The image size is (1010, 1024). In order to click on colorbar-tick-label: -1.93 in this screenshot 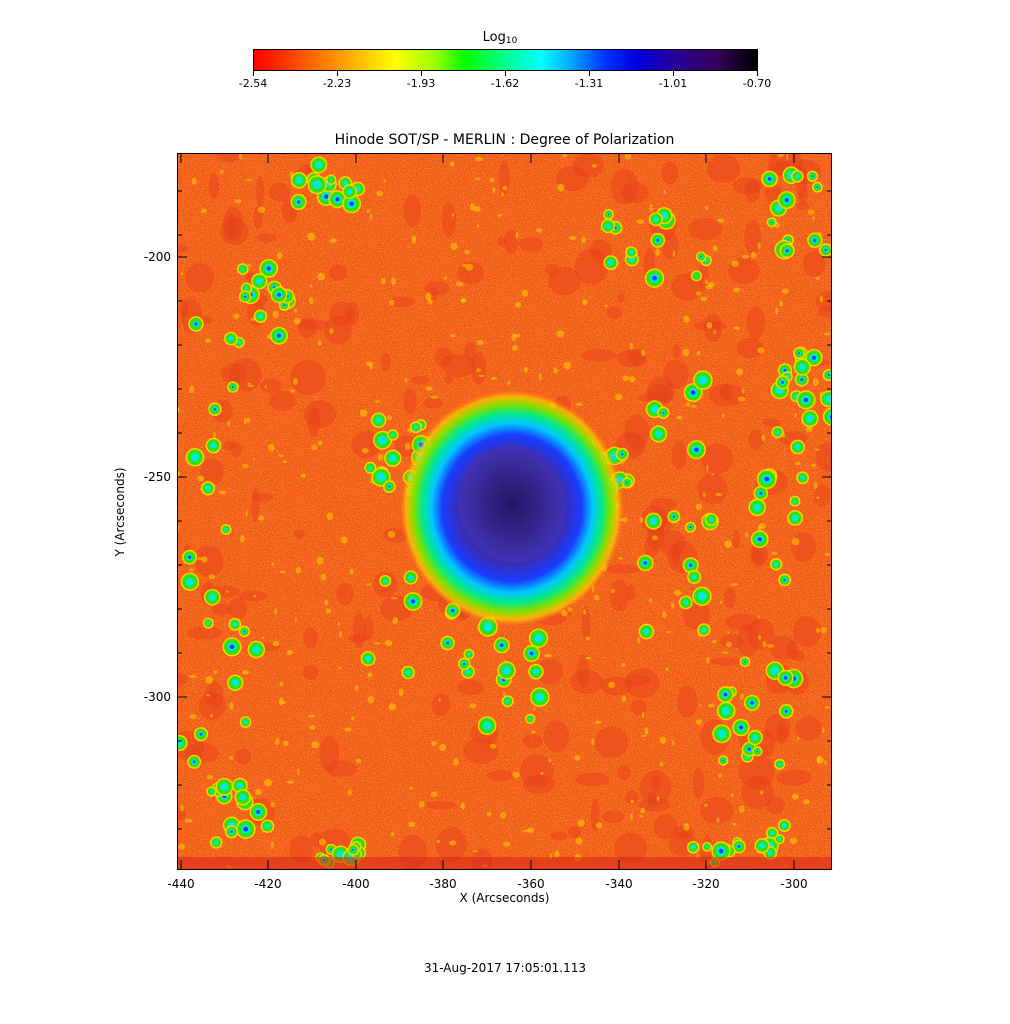, I will do `click(421, 83)`.